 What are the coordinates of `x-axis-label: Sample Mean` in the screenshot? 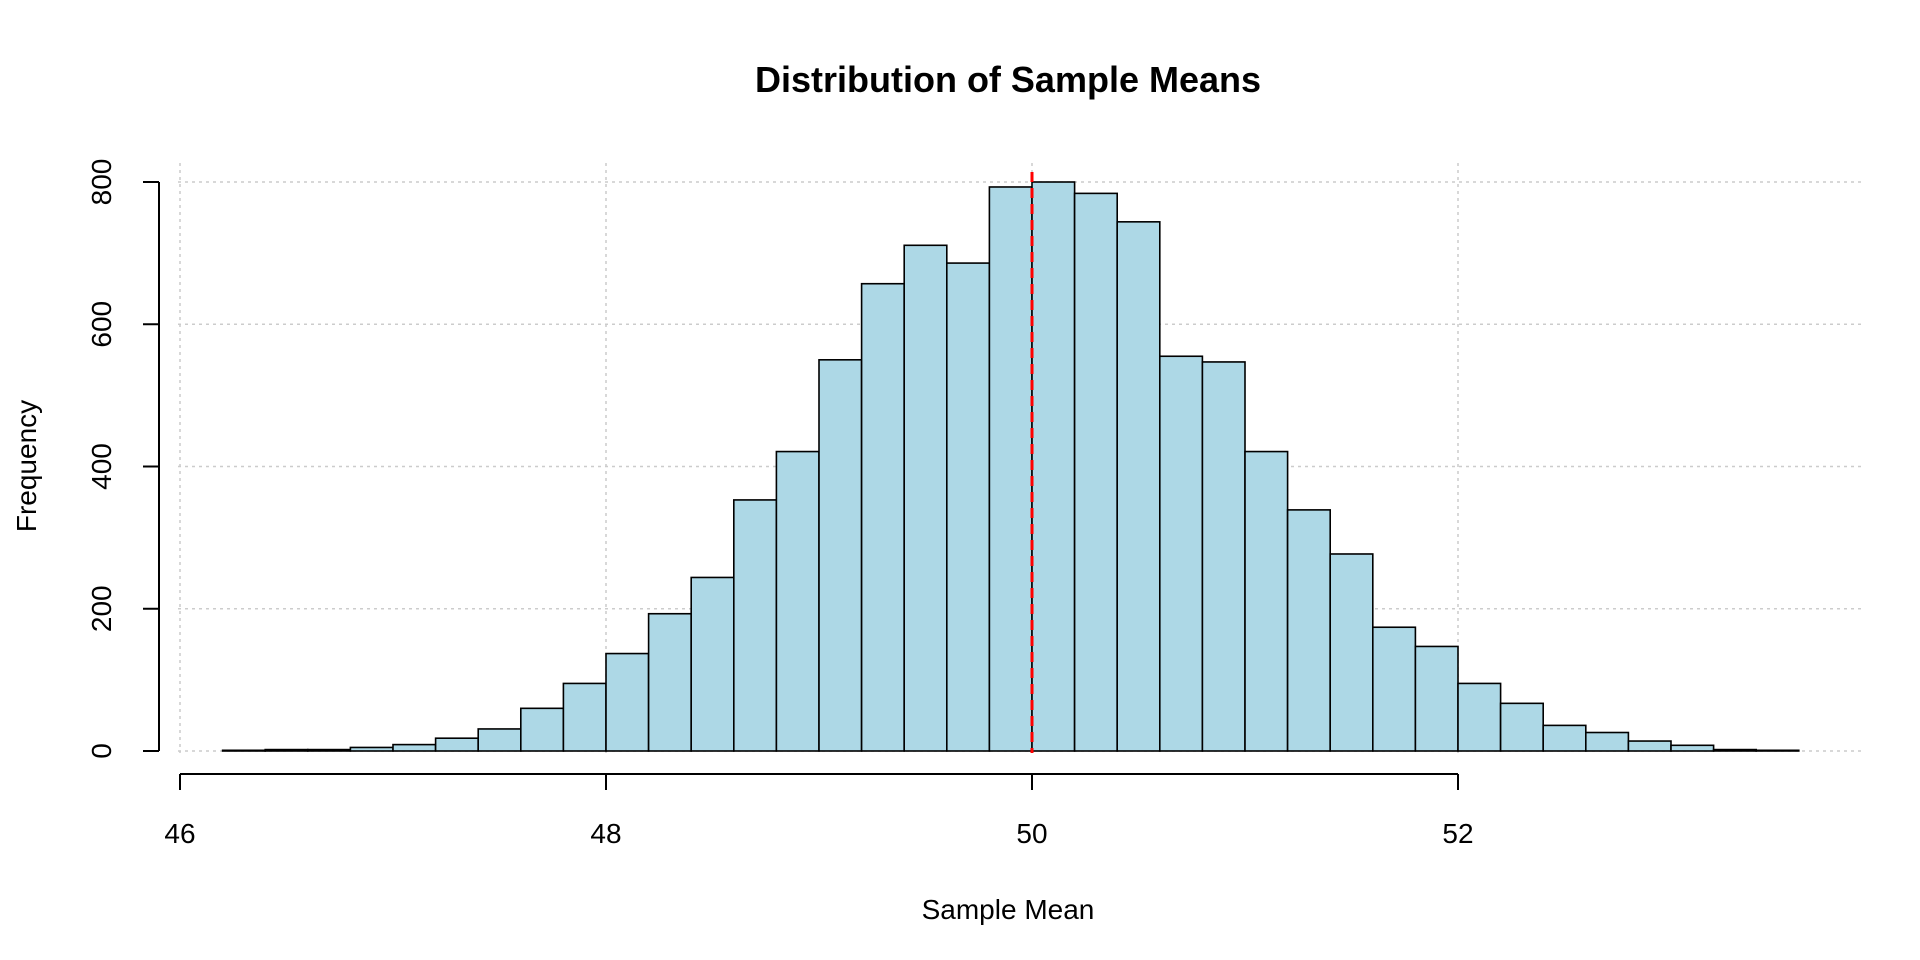 It's located at (1008, 909).